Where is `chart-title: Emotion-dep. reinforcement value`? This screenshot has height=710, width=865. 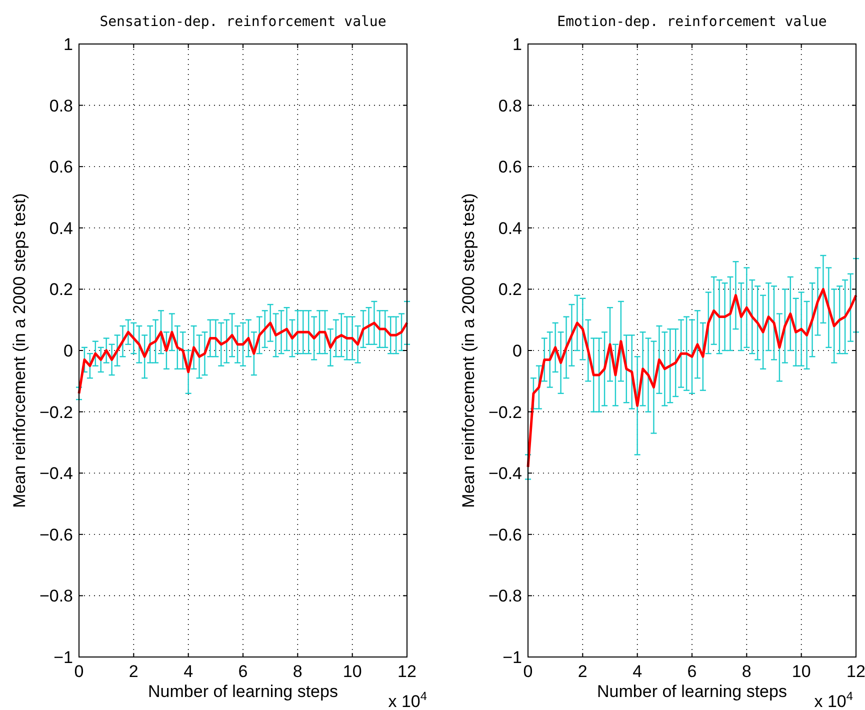
chart-title: Emotion-dep. reinforcement value is located at coordinates (692, 22).